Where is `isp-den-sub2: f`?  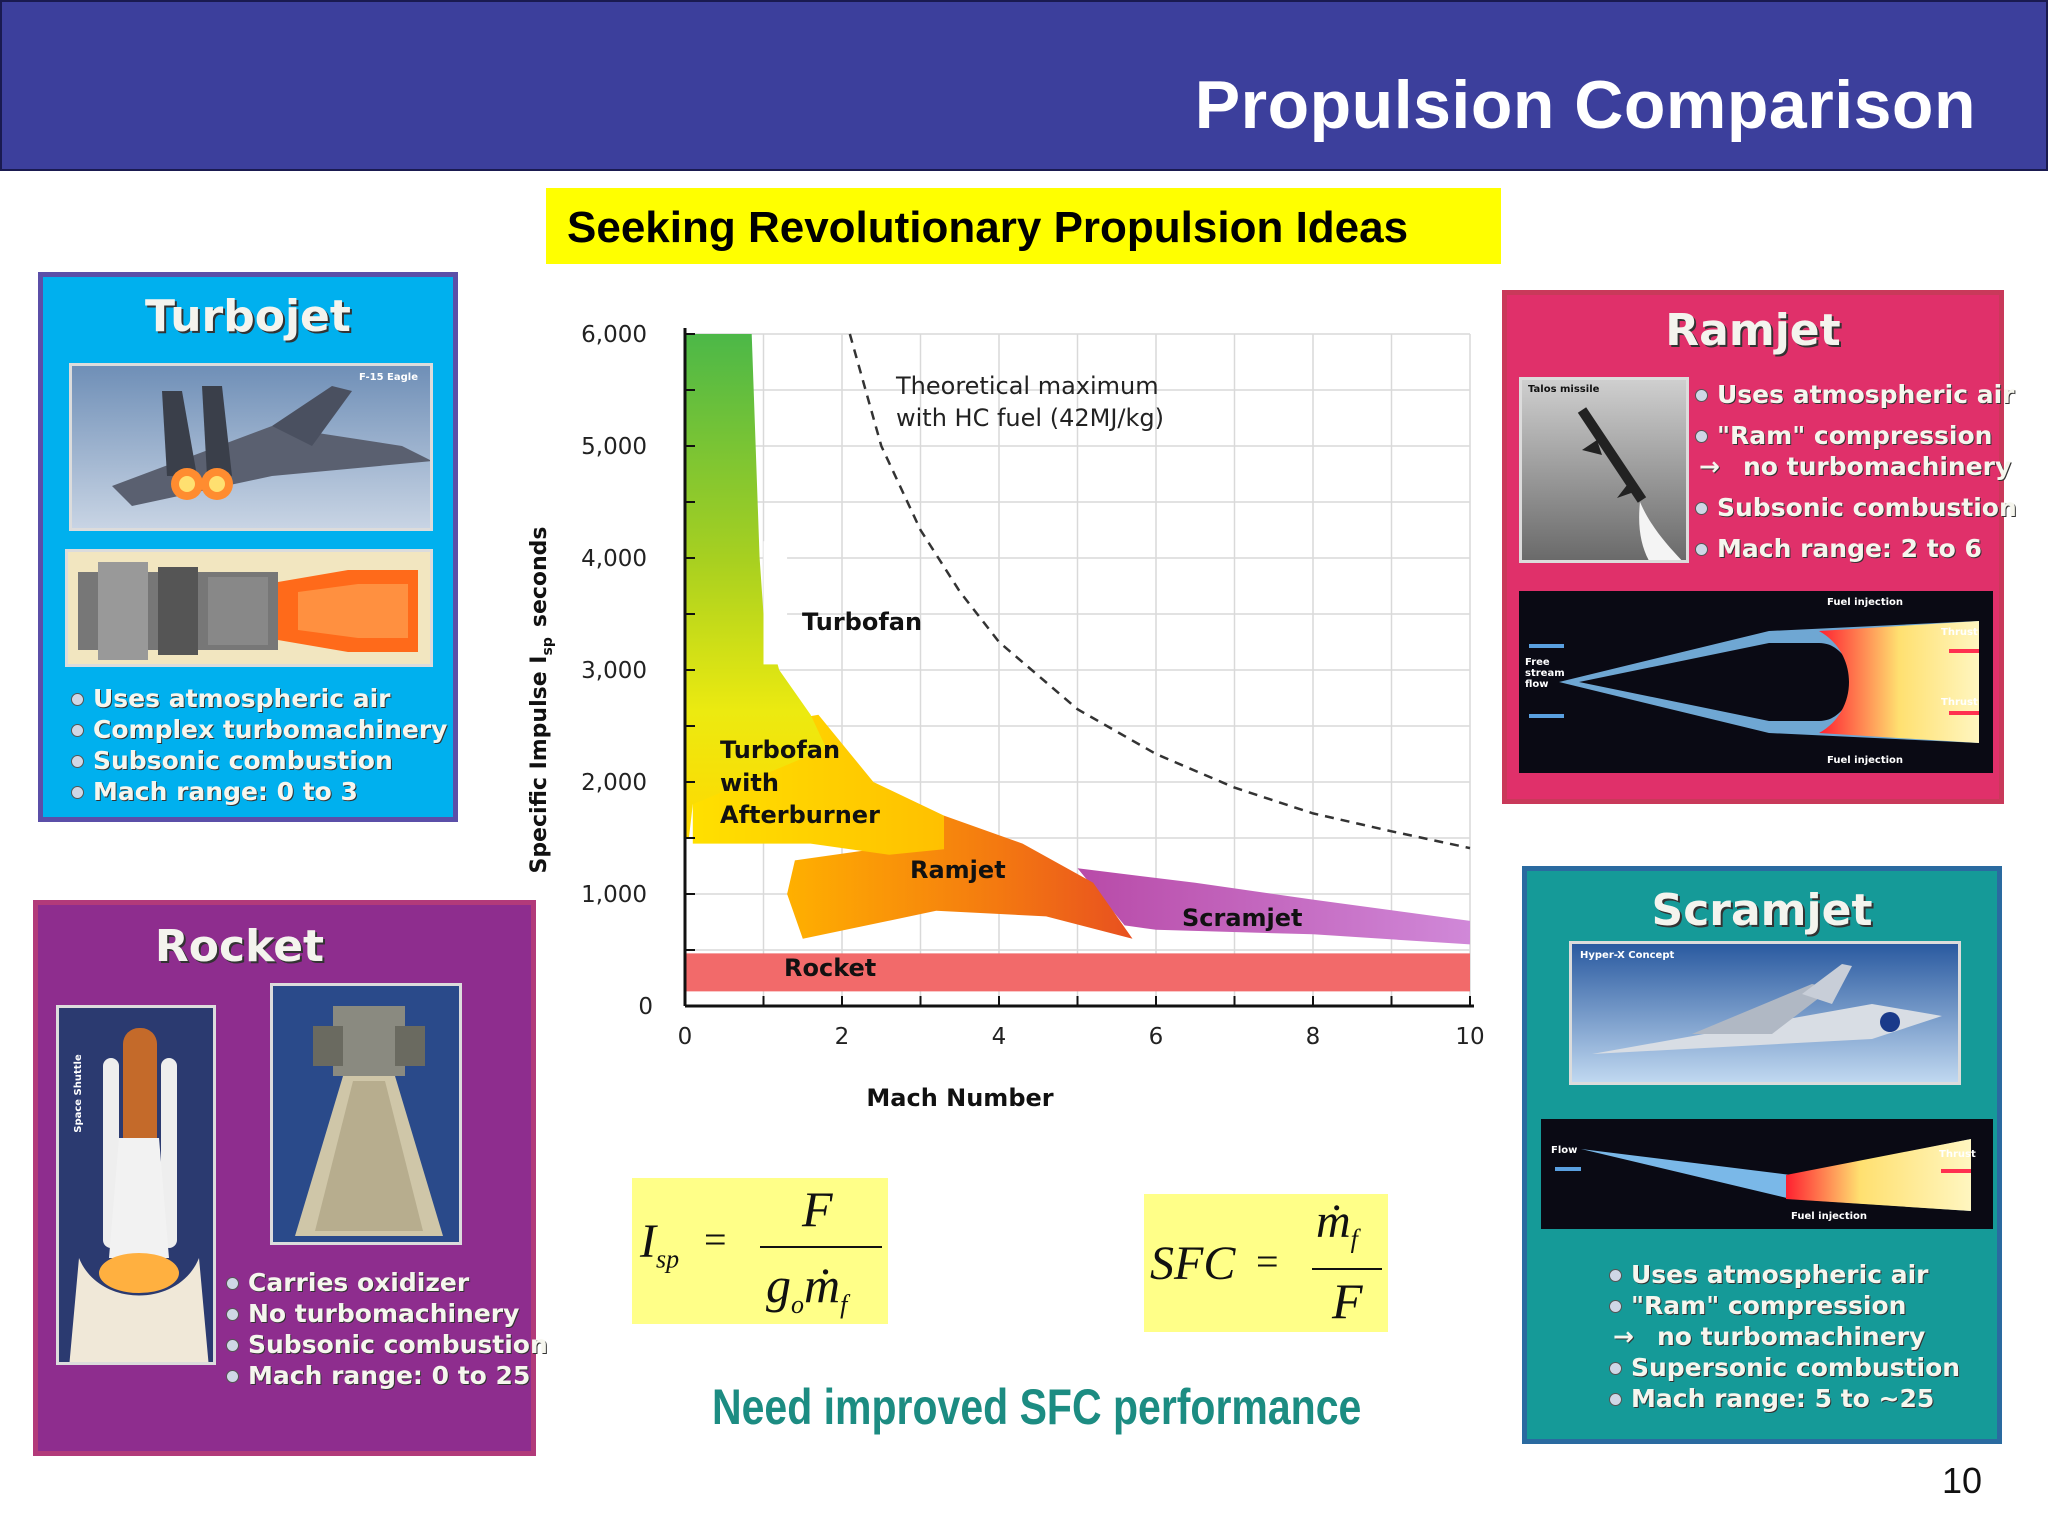 isp-den-sub2: f is located at coordinates (844, 1304).